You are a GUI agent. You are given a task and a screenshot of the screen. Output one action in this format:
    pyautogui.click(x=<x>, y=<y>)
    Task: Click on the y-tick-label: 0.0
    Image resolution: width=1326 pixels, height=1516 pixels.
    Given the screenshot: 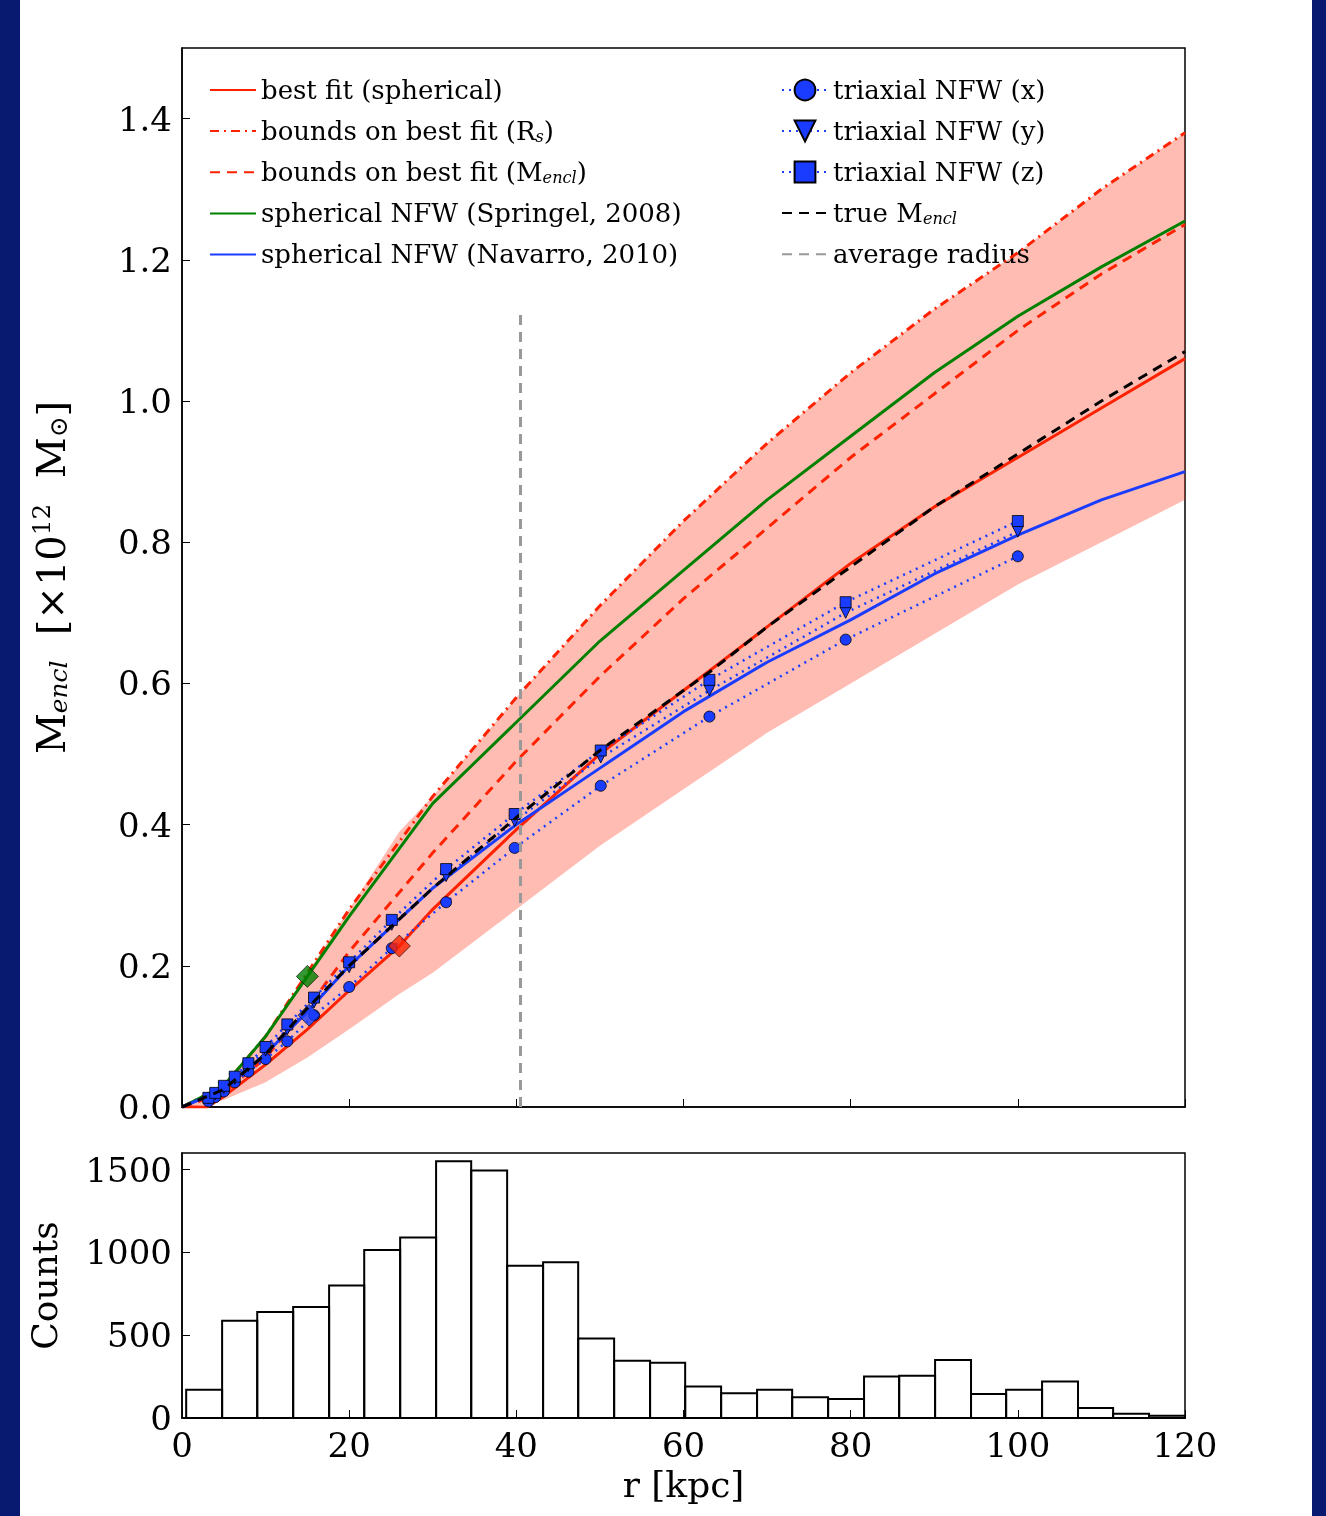 What is the action you would take?
    pyautogui.click(x=144, y=1107)
    